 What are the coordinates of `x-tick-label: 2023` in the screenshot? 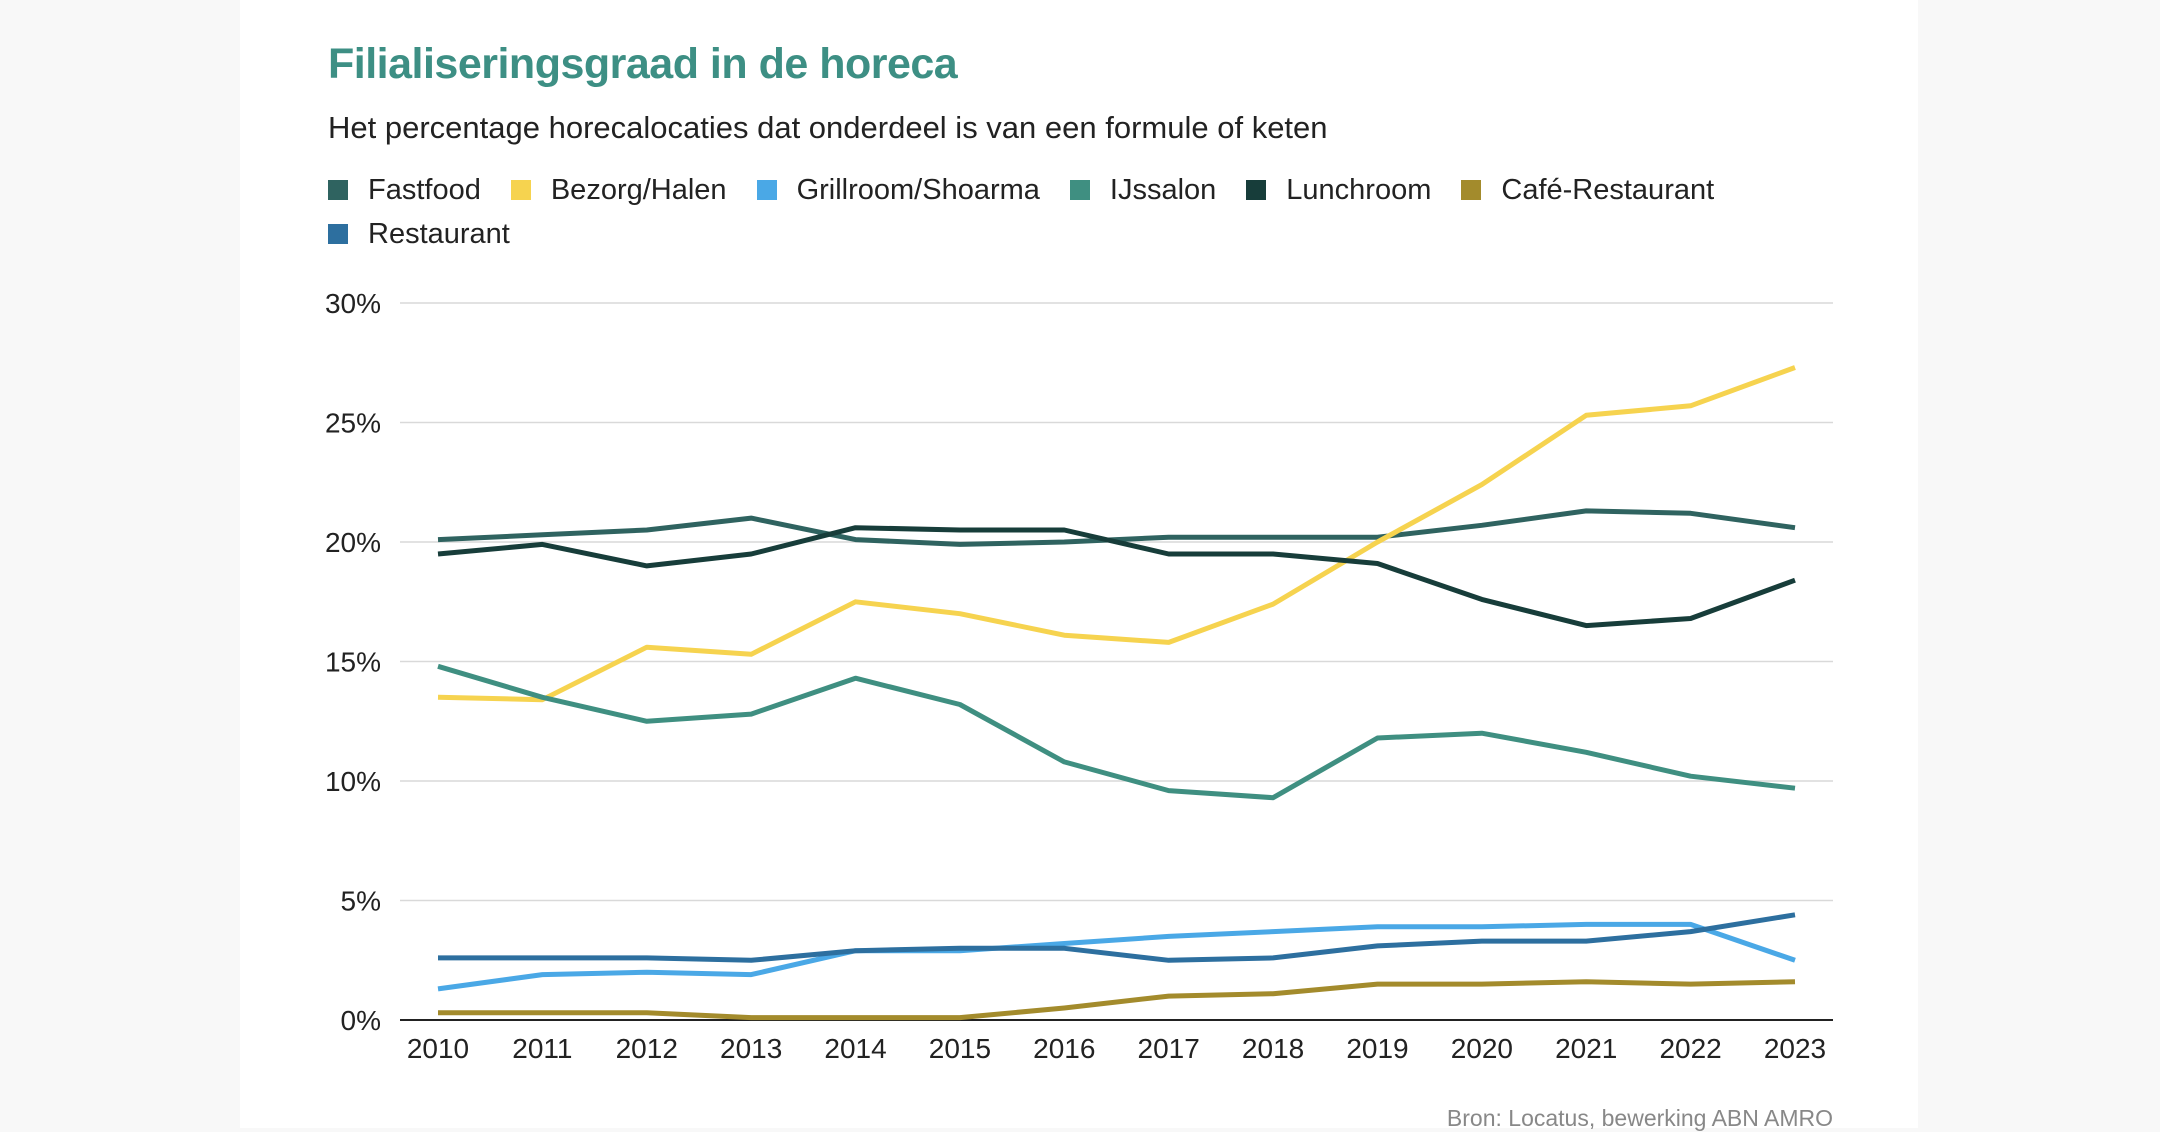 It's located at (1795, 1048).